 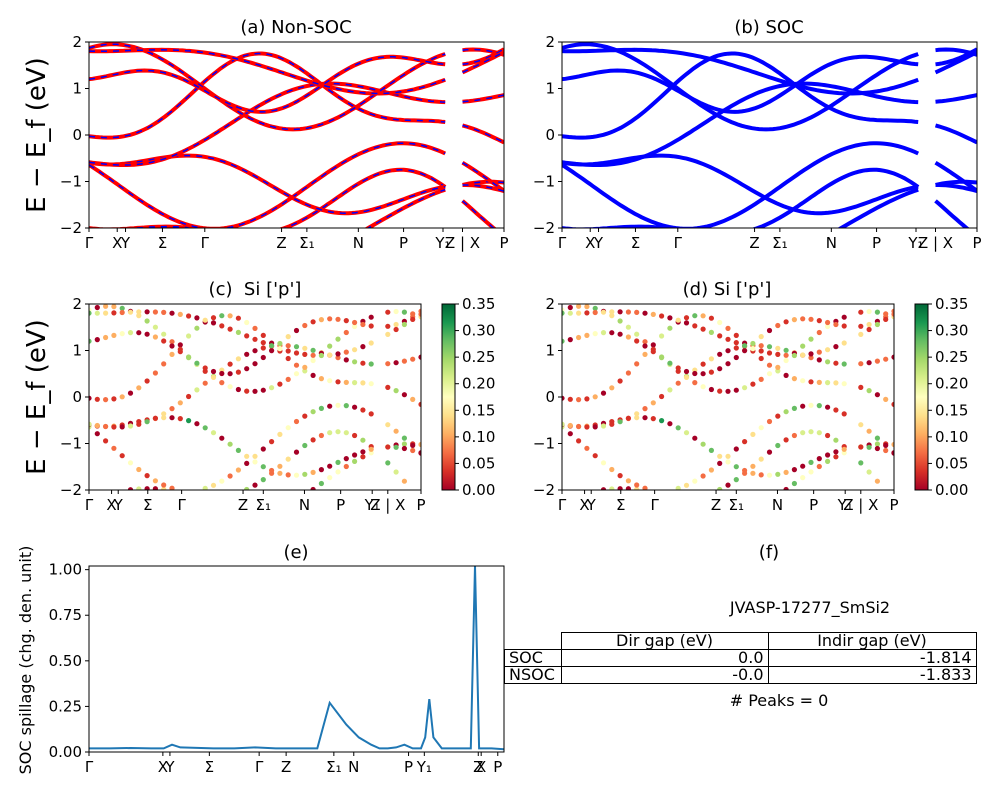 What do you see at coordinates (353, 767) in the screenshot?
I see `xtick-label: N` at bounding box center [353, 767].